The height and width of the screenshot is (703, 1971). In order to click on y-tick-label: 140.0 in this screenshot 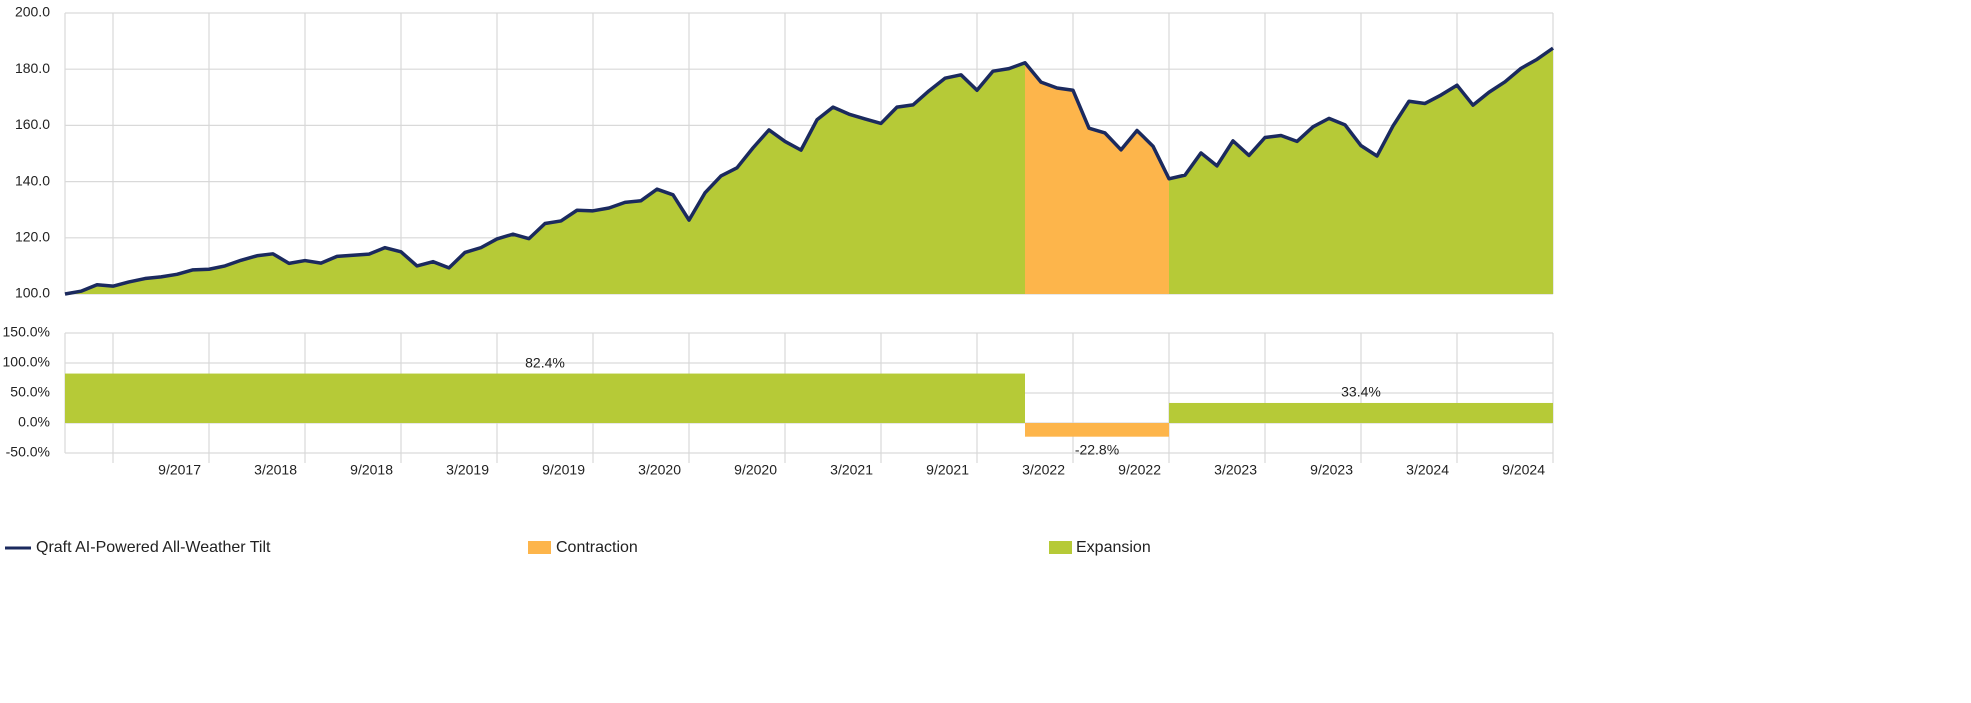, I will do `click(32, 180)`.